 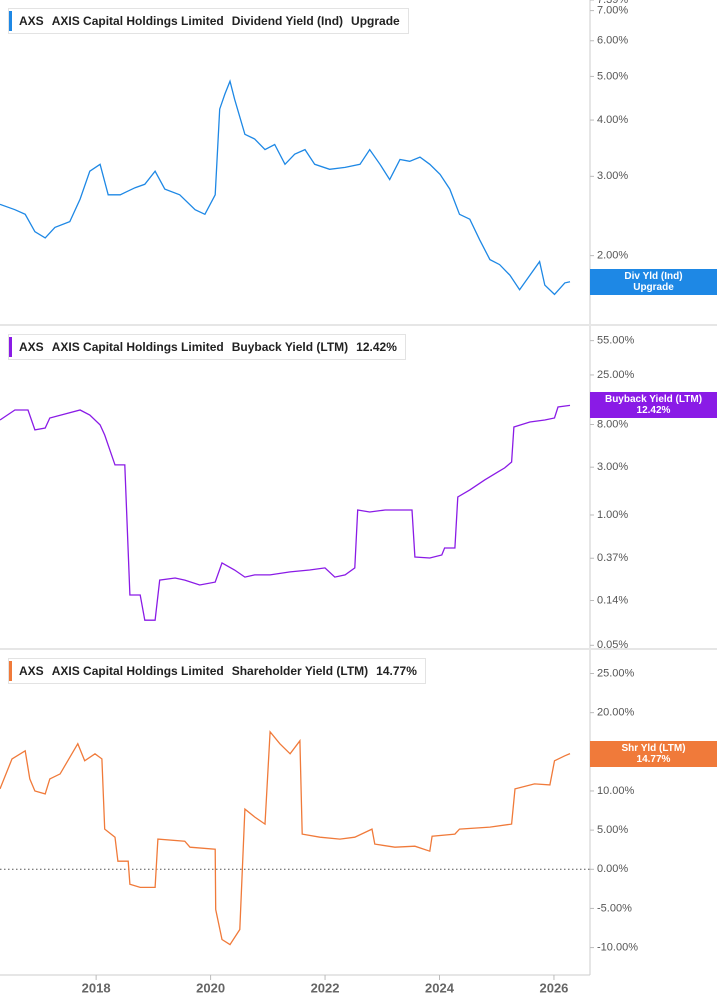 I want to click on y-tick-label: 7.00%, so click(x=612, y=11).